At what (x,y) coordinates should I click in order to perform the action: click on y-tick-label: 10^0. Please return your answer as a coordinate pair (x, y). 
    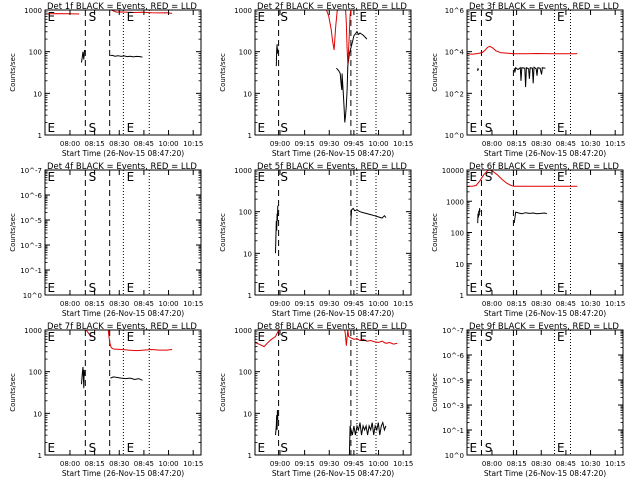
    Looking at the image, I should click on (32, 296).